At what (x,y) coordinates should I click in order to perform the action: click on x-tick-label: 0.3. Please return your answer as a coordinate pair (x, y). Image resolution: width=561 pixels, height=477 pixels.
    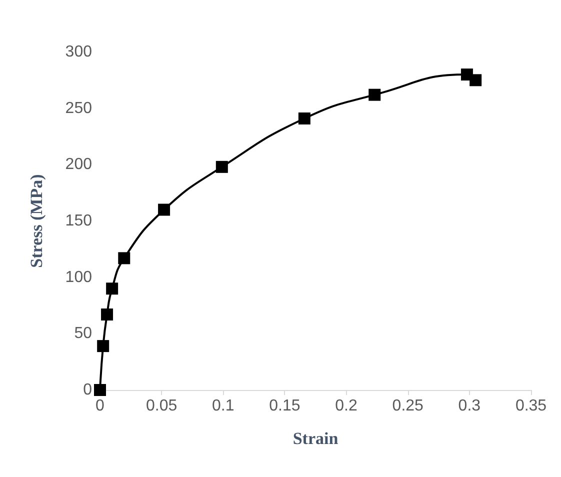
    Looking at the image, I should click on (469, 406).